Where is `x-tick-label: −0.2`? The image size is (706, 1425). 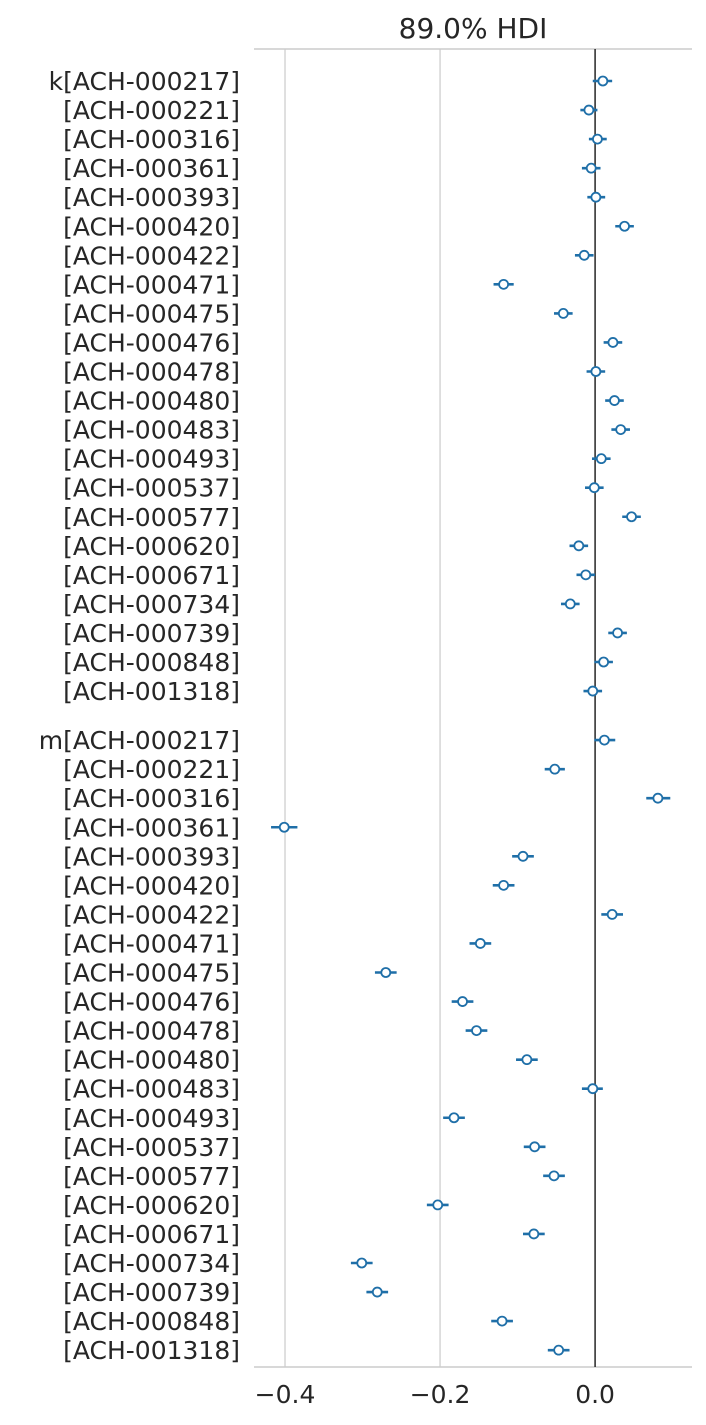
x-tick-label: −0.2 is located at coordinates (440, 1394).